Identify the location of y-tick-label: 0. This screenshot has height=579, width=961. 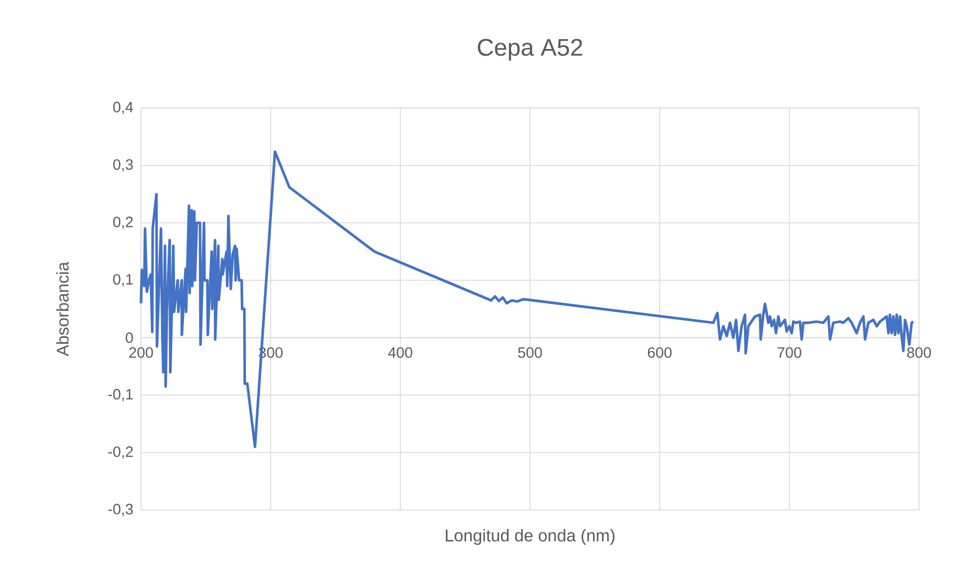
(129, 338).